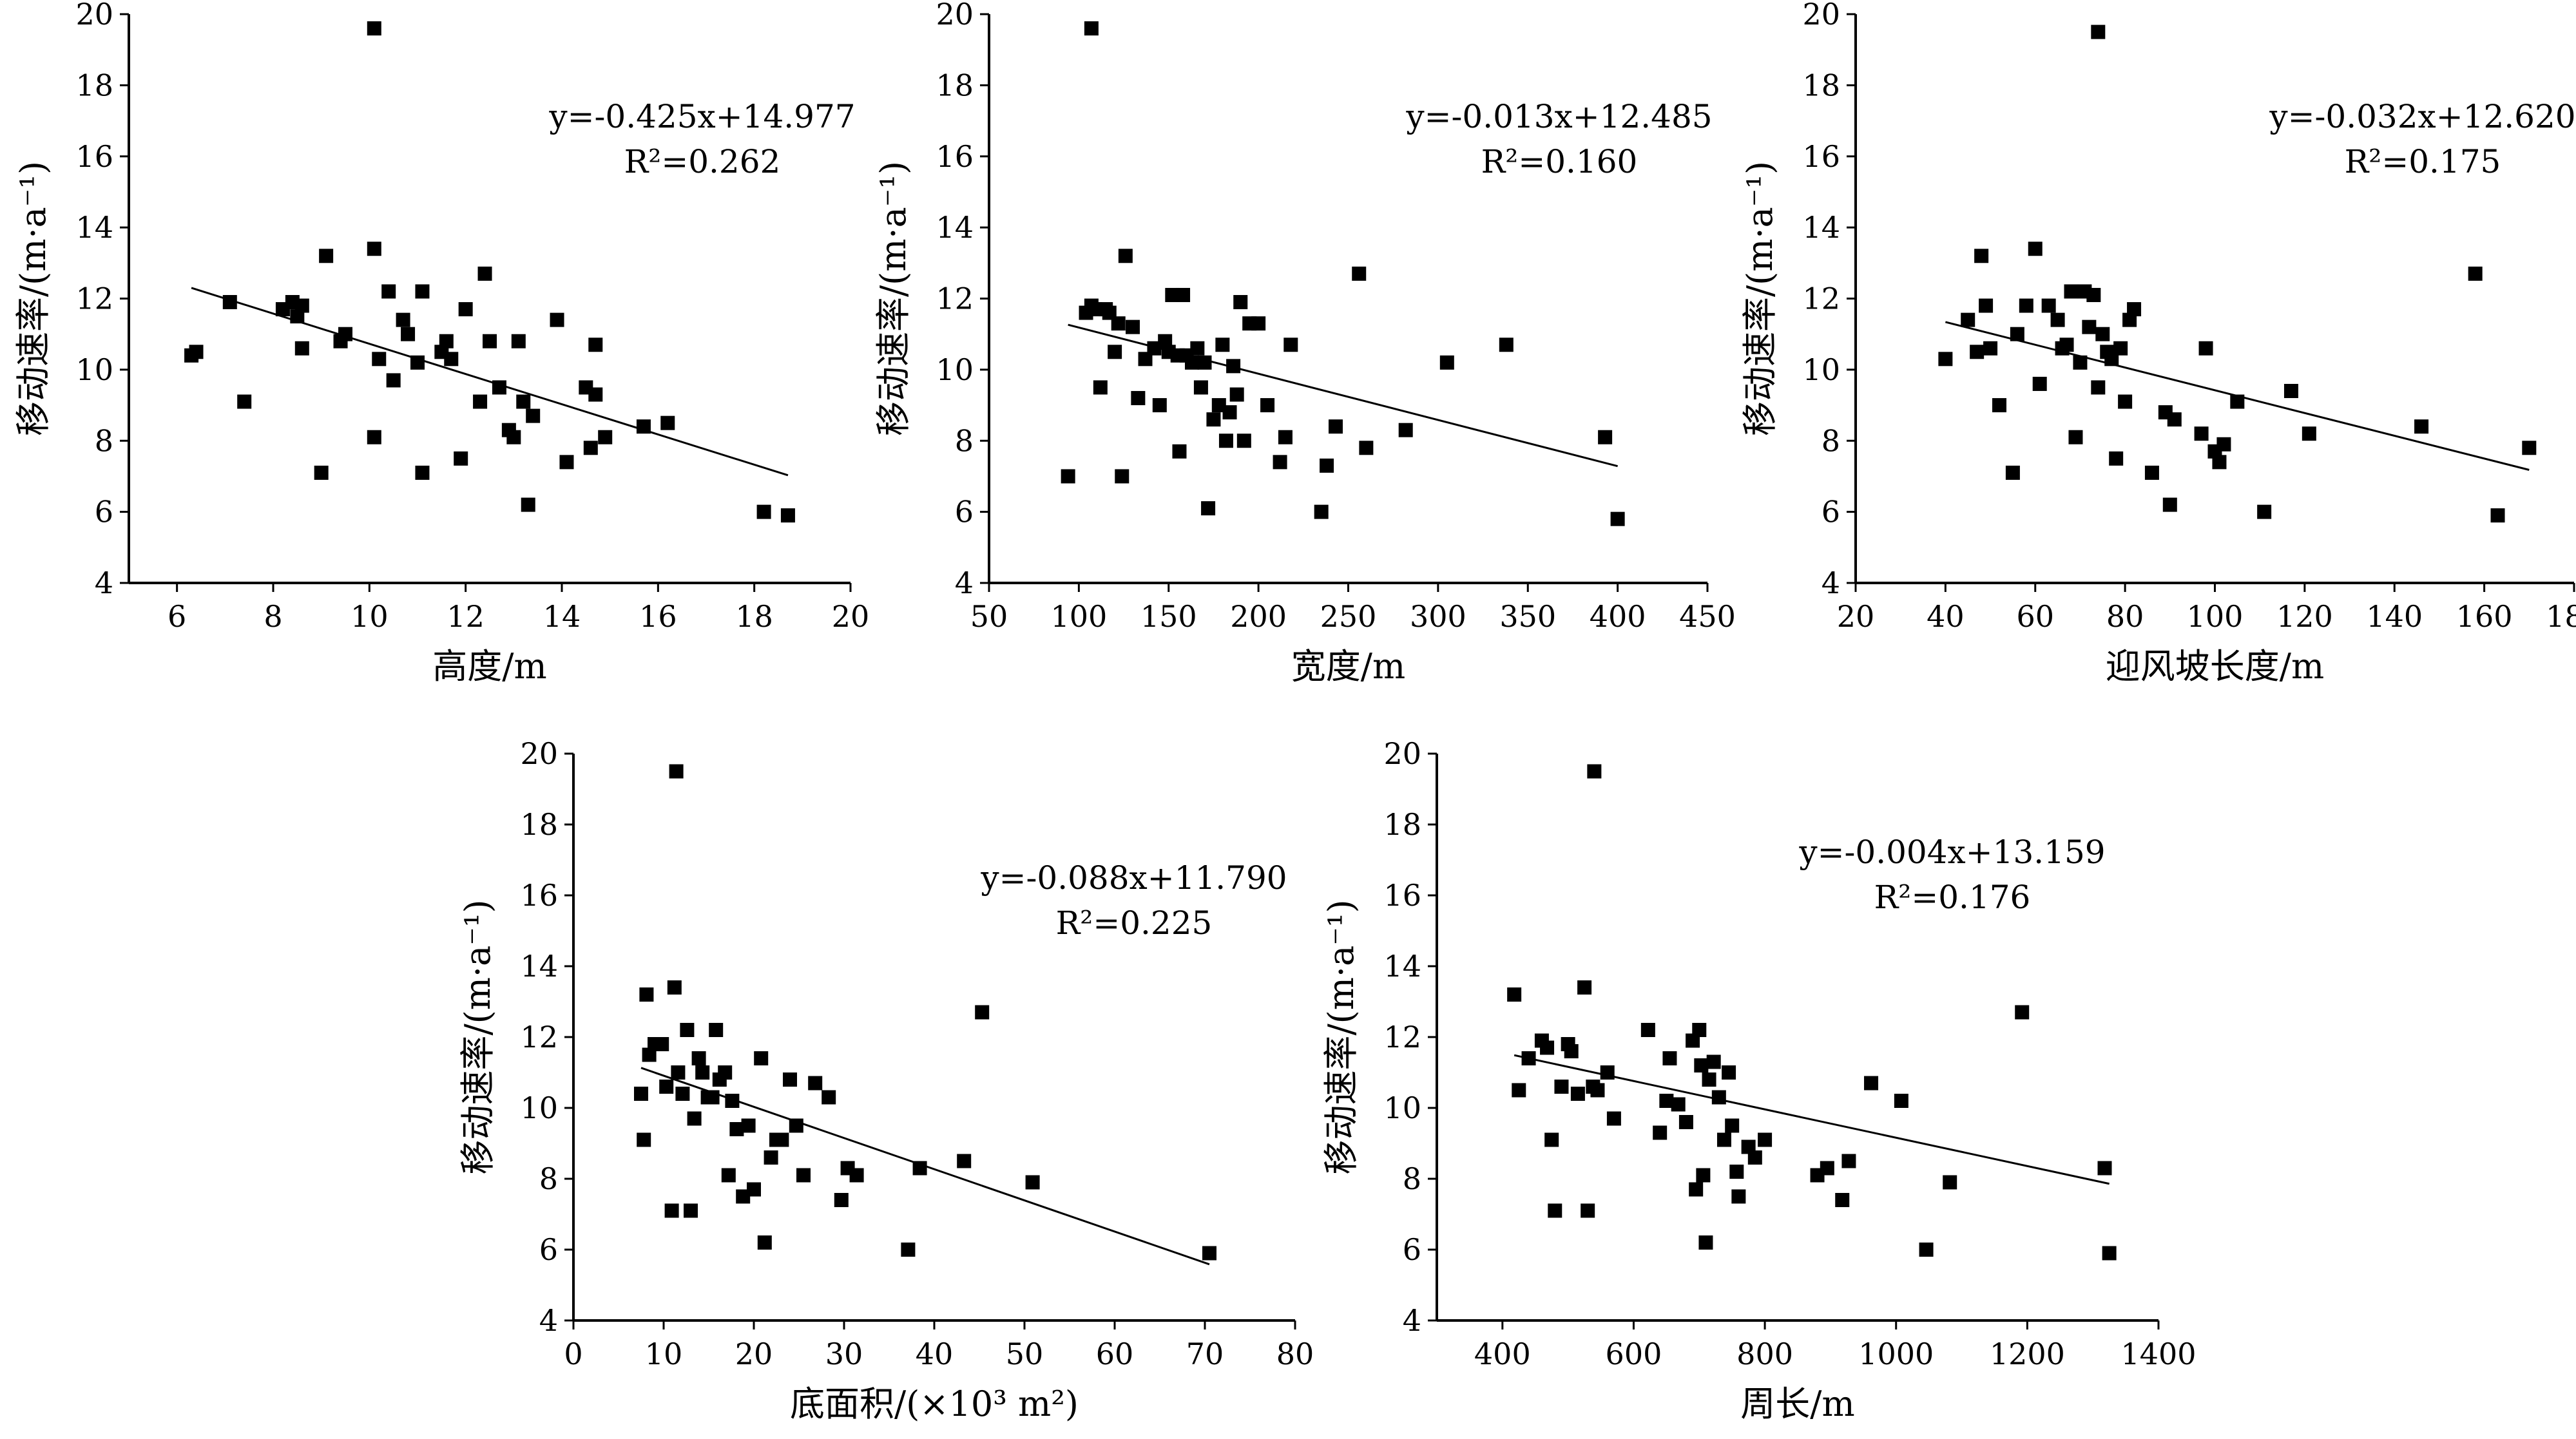  What do you see at coordinates (702, 117) in the screenshot?
I see `regression-equation: y=-0.425x+14.977` at bounding box center [702, 117].